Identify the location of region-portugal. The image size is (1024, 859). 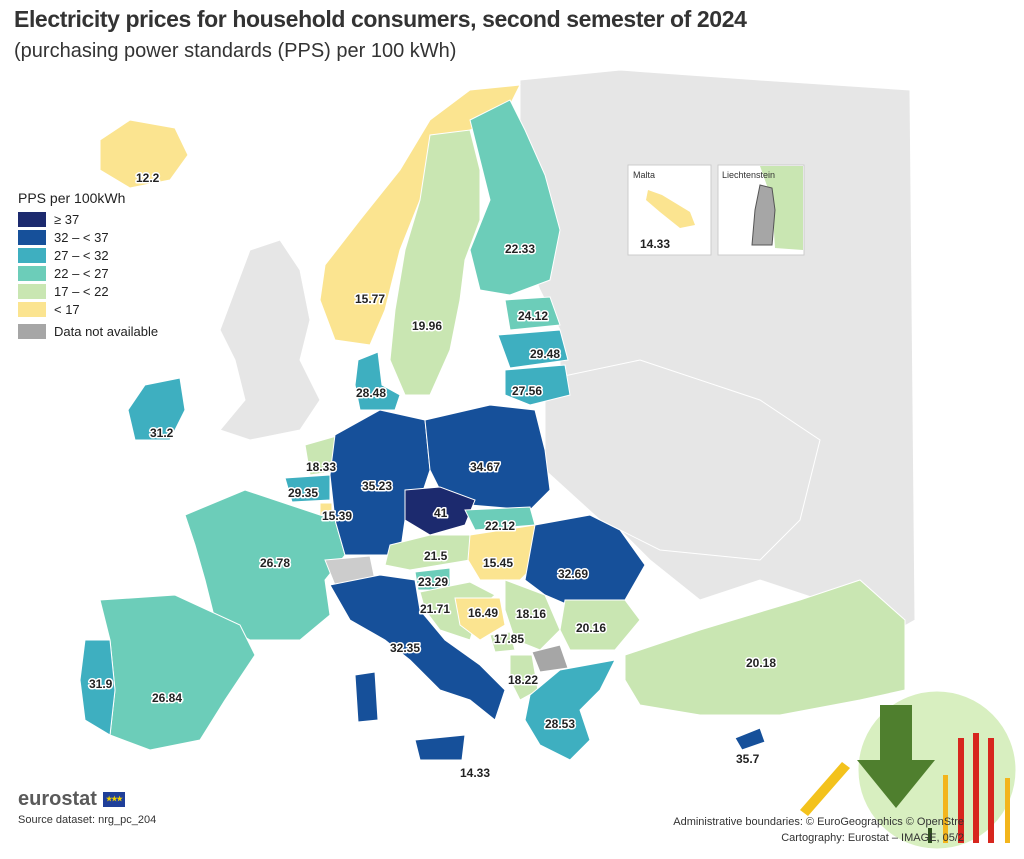
(97, 687).